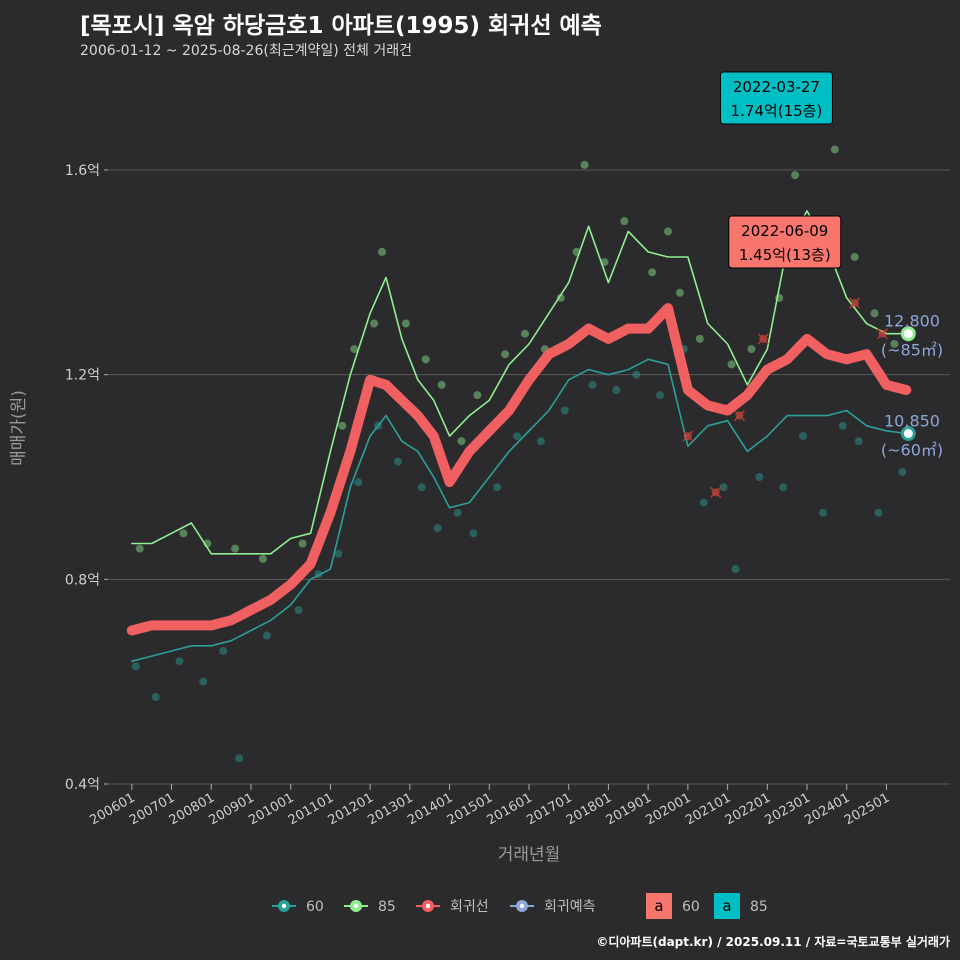  I want to click on end-label-60-value: 10,850, so click(912, 421).